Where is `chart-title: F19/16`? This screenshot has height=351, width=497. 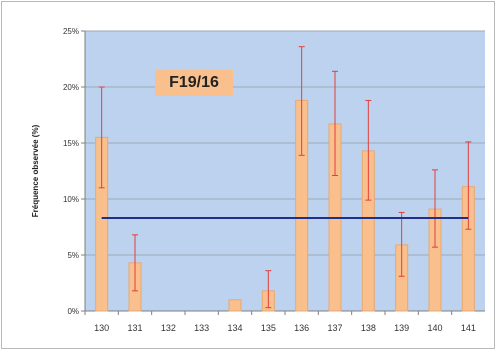 chart-title: F19/16 is located at coordinates (194, 83).